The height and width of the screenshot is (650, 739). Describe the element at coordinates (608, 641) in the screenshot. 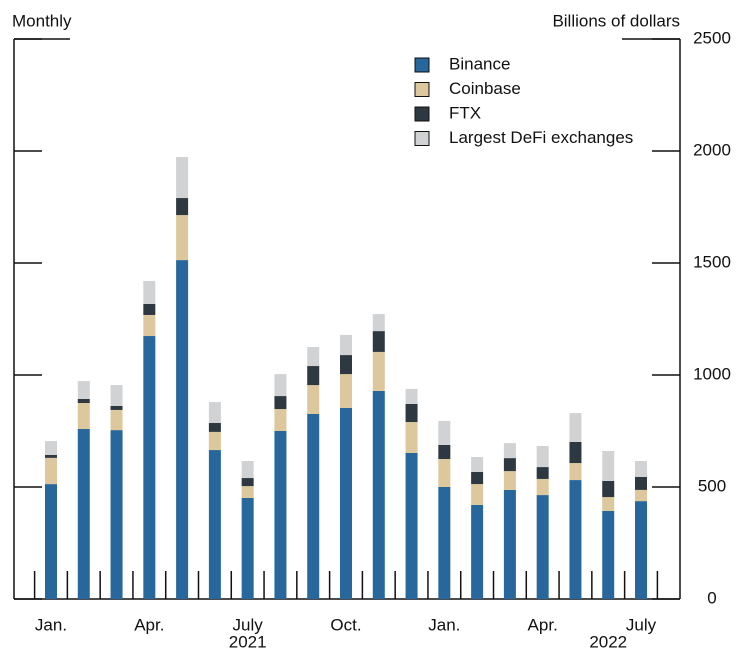

I see `x-year-label: 2022` at that location.